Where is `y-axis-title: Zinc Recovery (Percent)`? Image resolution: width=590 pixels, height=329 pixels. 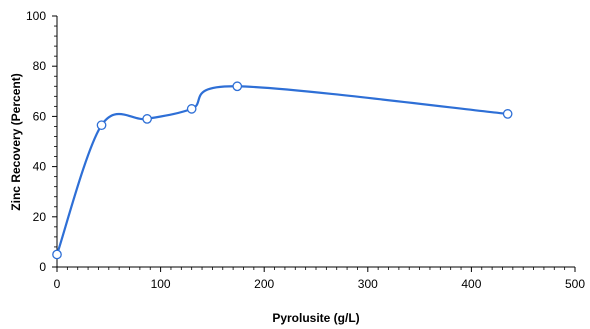 y-axis-title: Zinc Recovery (Percent) is located at coordinates (16, 141).